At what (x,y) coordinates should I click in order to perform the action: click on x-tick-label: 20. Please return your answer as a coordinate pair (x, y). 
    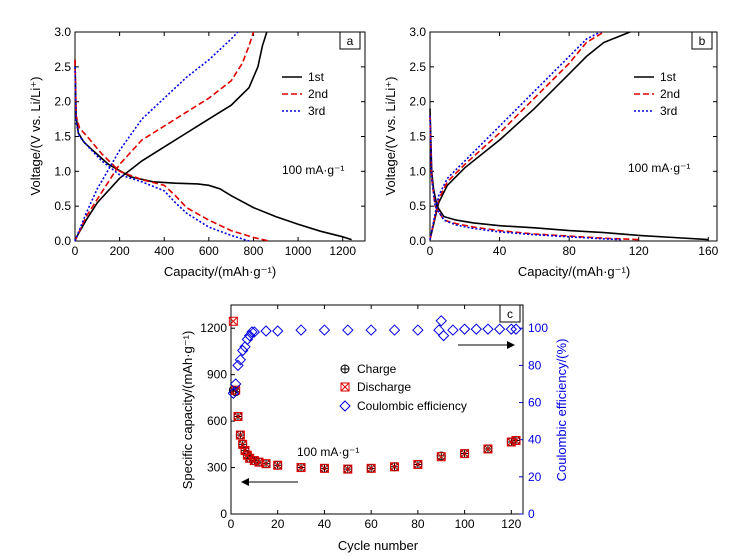
    Looking at the image, I should click on (278, 524).